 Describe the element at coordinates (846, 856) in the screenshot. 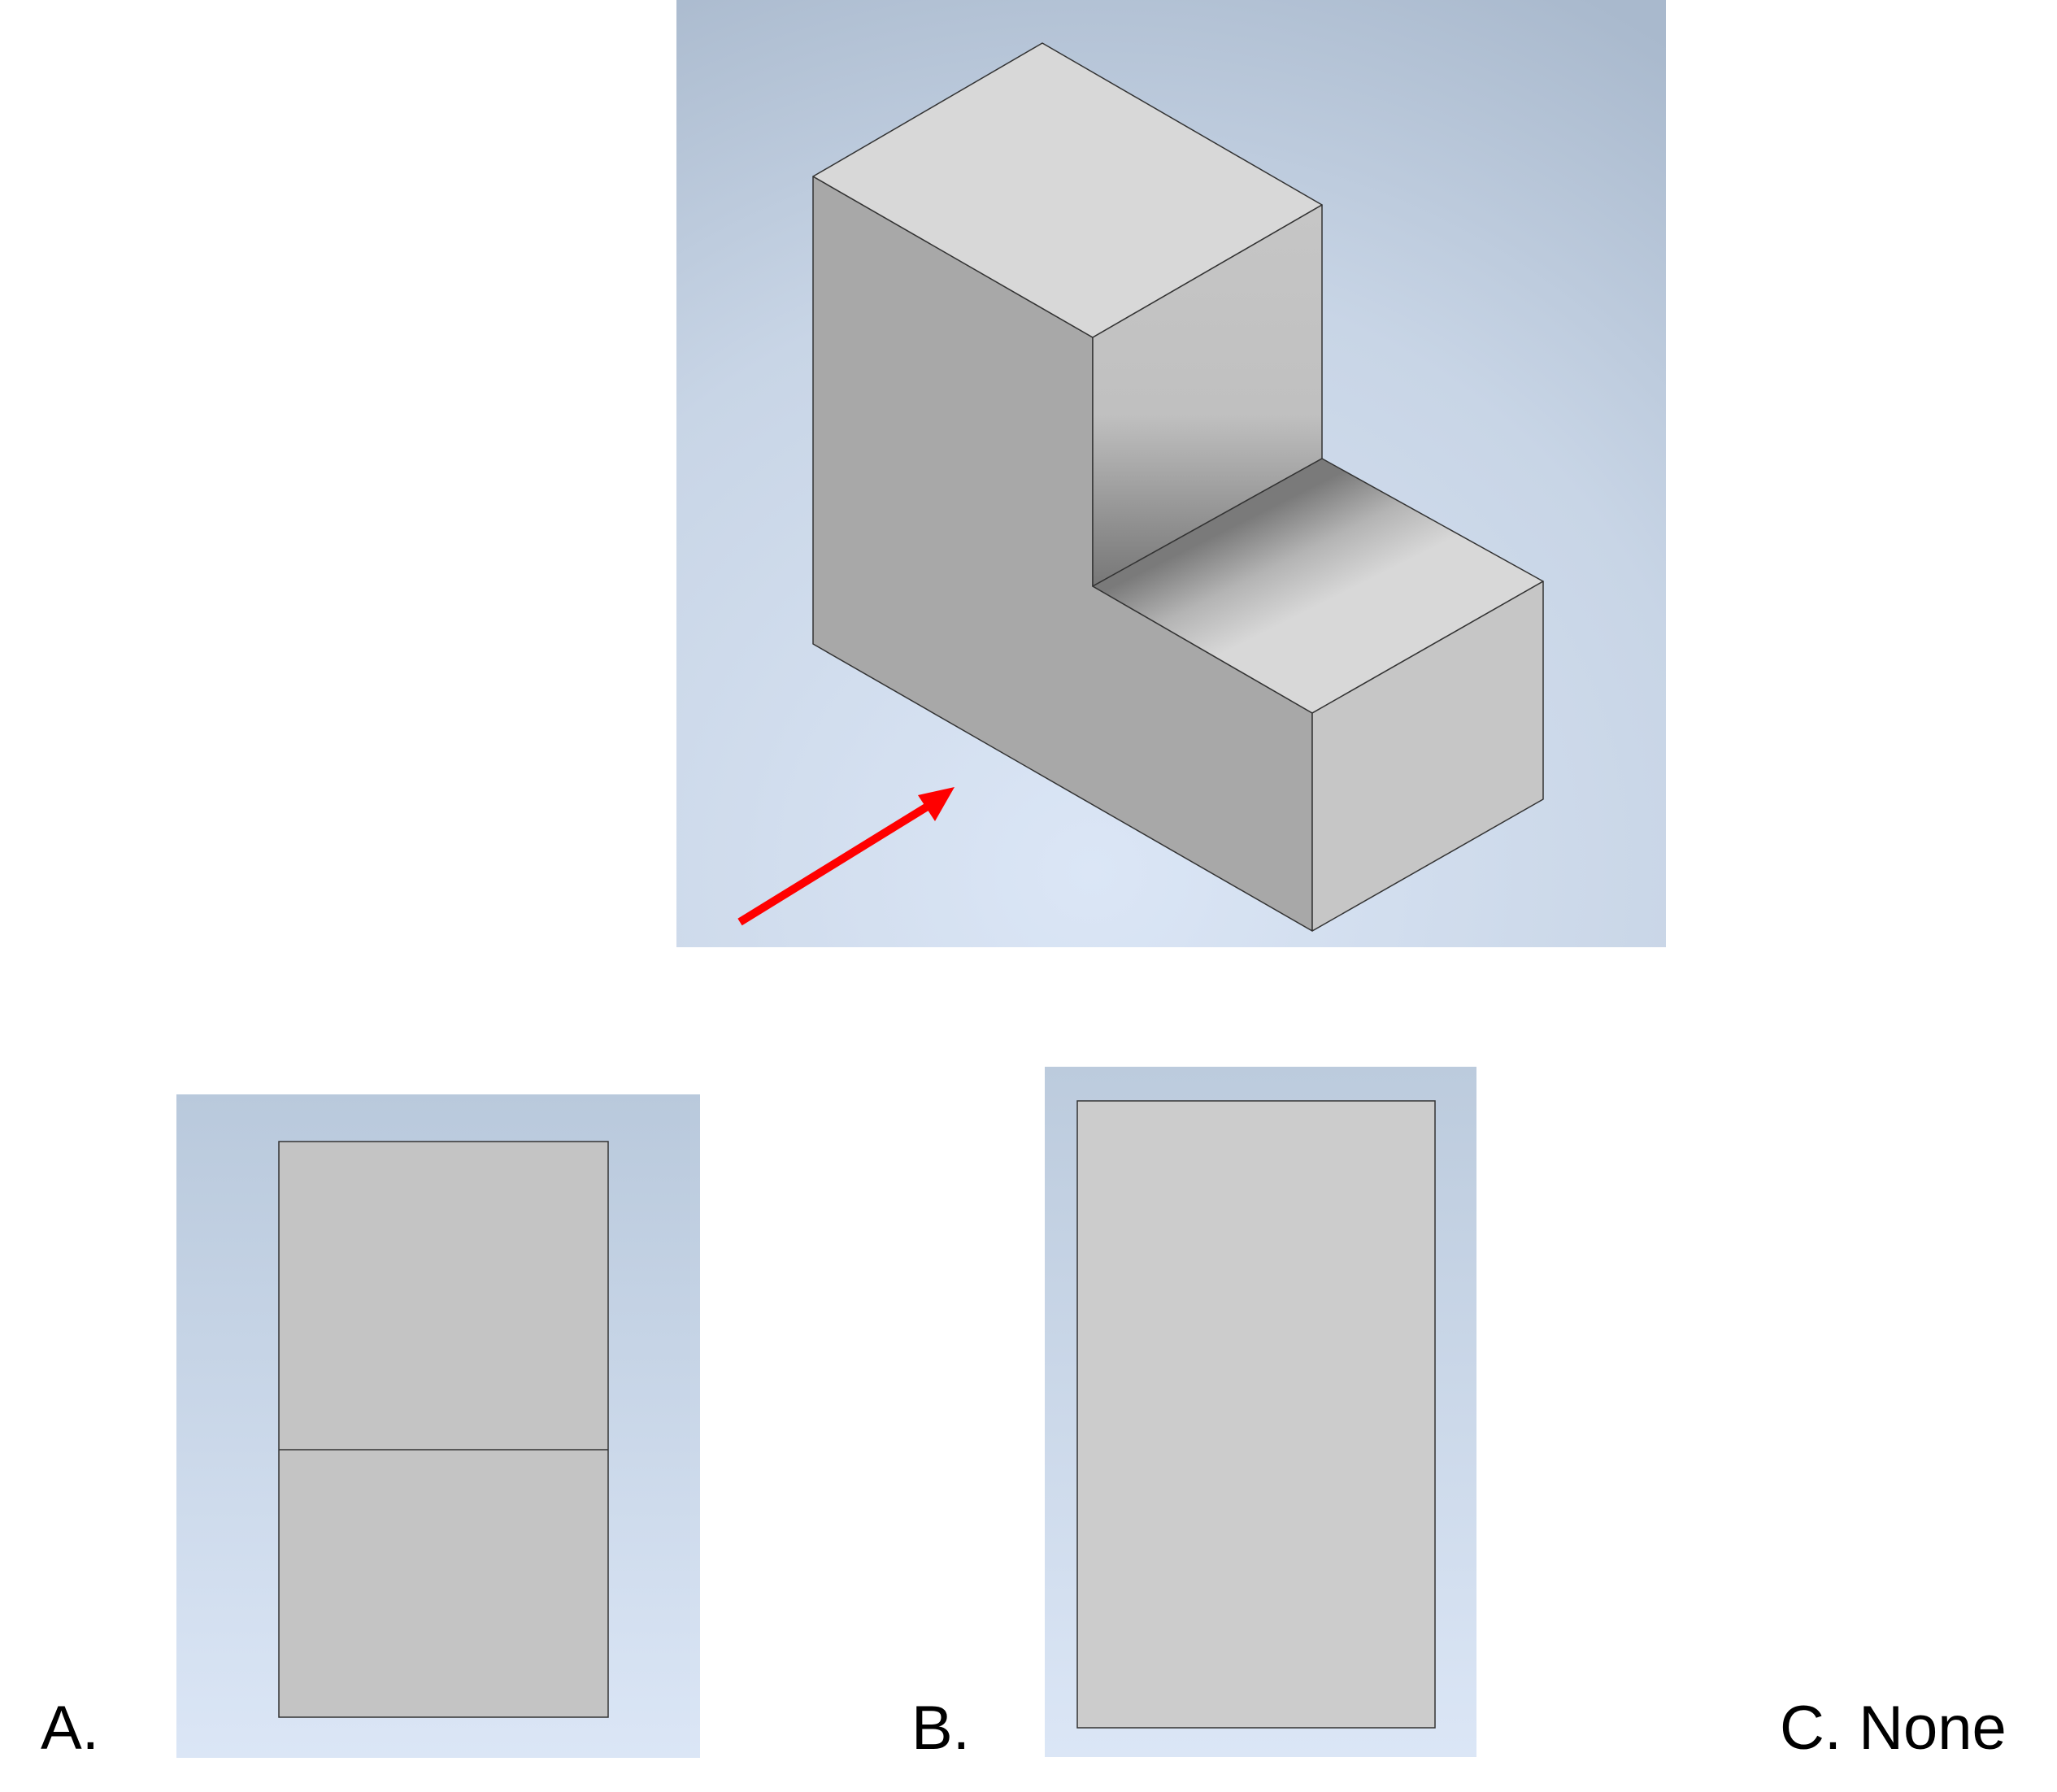

I see `red-arrow-icon` at that location.